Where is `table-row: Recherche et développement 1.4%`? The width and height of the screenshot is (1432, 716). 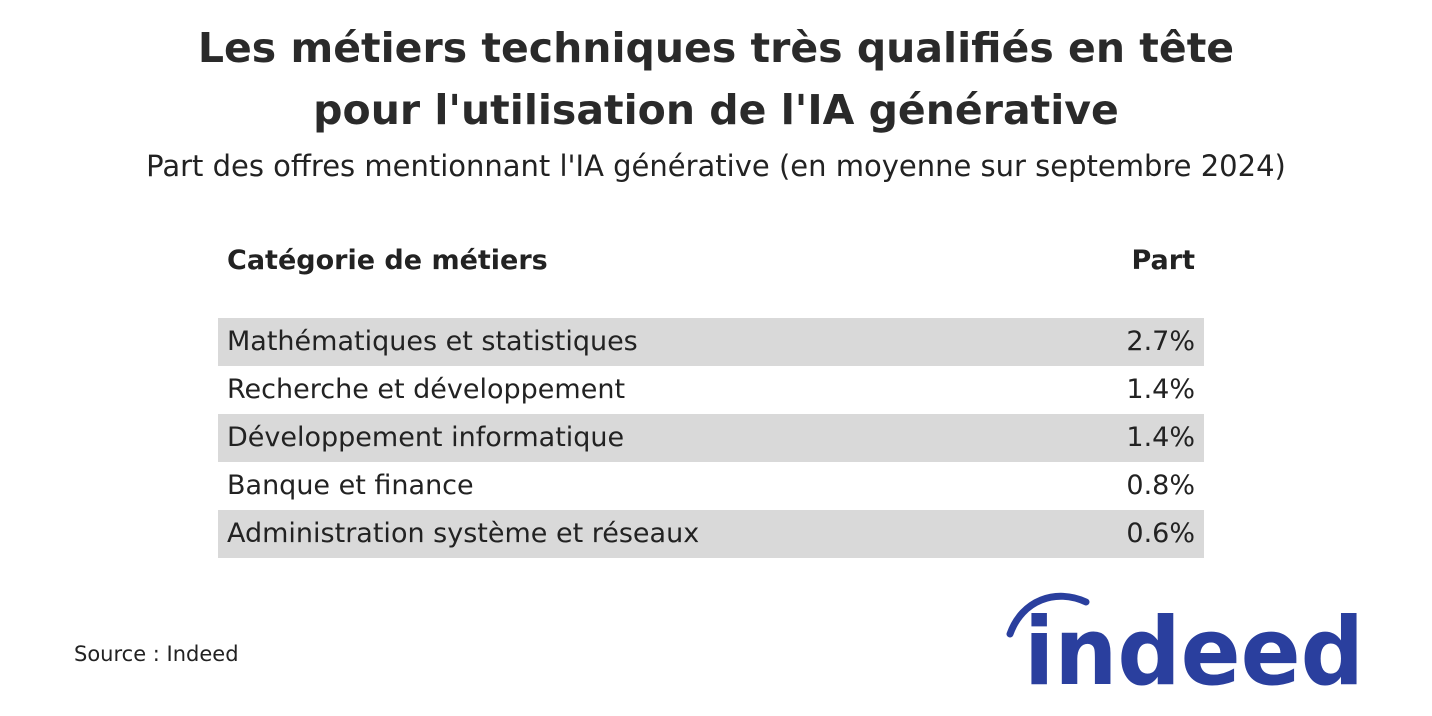
table-row: Recherche et développement 1.4% is located at coordinates (711, 390).